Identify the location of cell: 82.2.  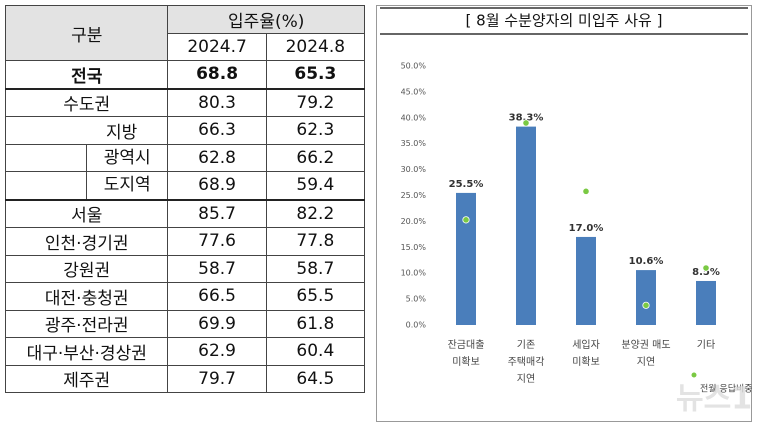
(315, 213).